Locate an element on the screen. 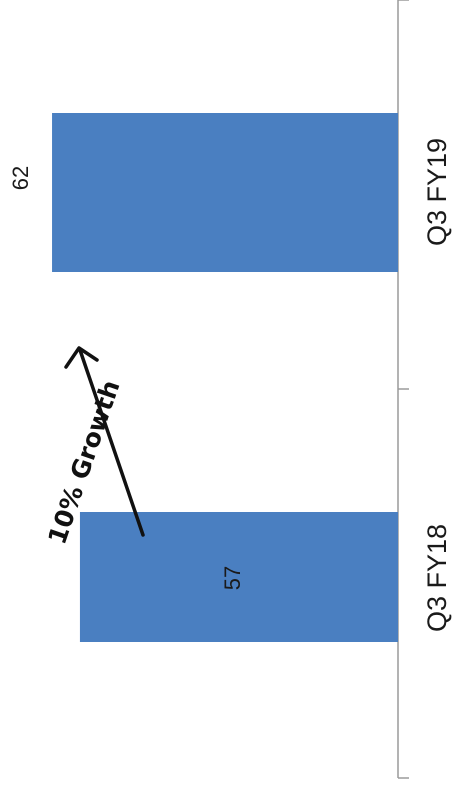  category-label-q3-fy18: Q3 FY18 is located at coordinates (437, 578).